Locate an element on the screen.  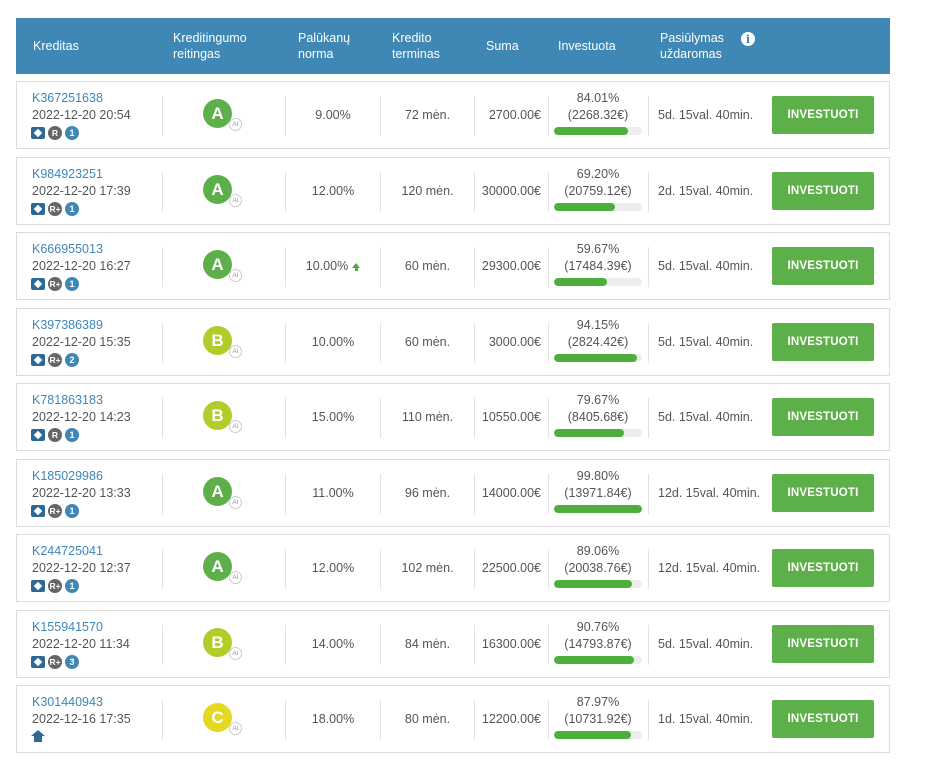
invested-percent: 79.67% is located at coordinates (598, 400).